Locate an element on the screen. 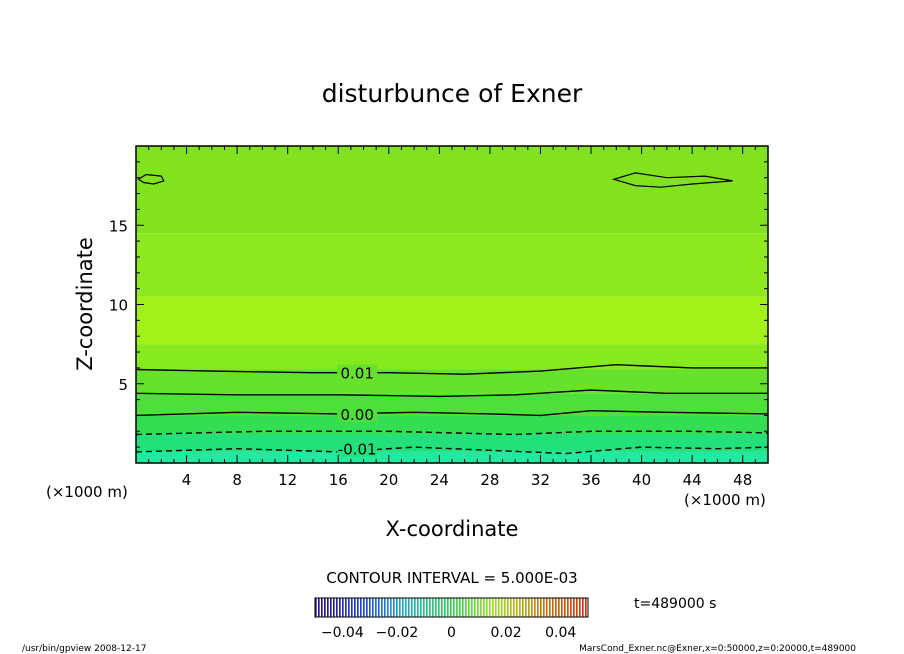 The image size is (904, 654). footer-left: /usr/bin/gpview 2008-12-17 is located at coordinates (84, 649).